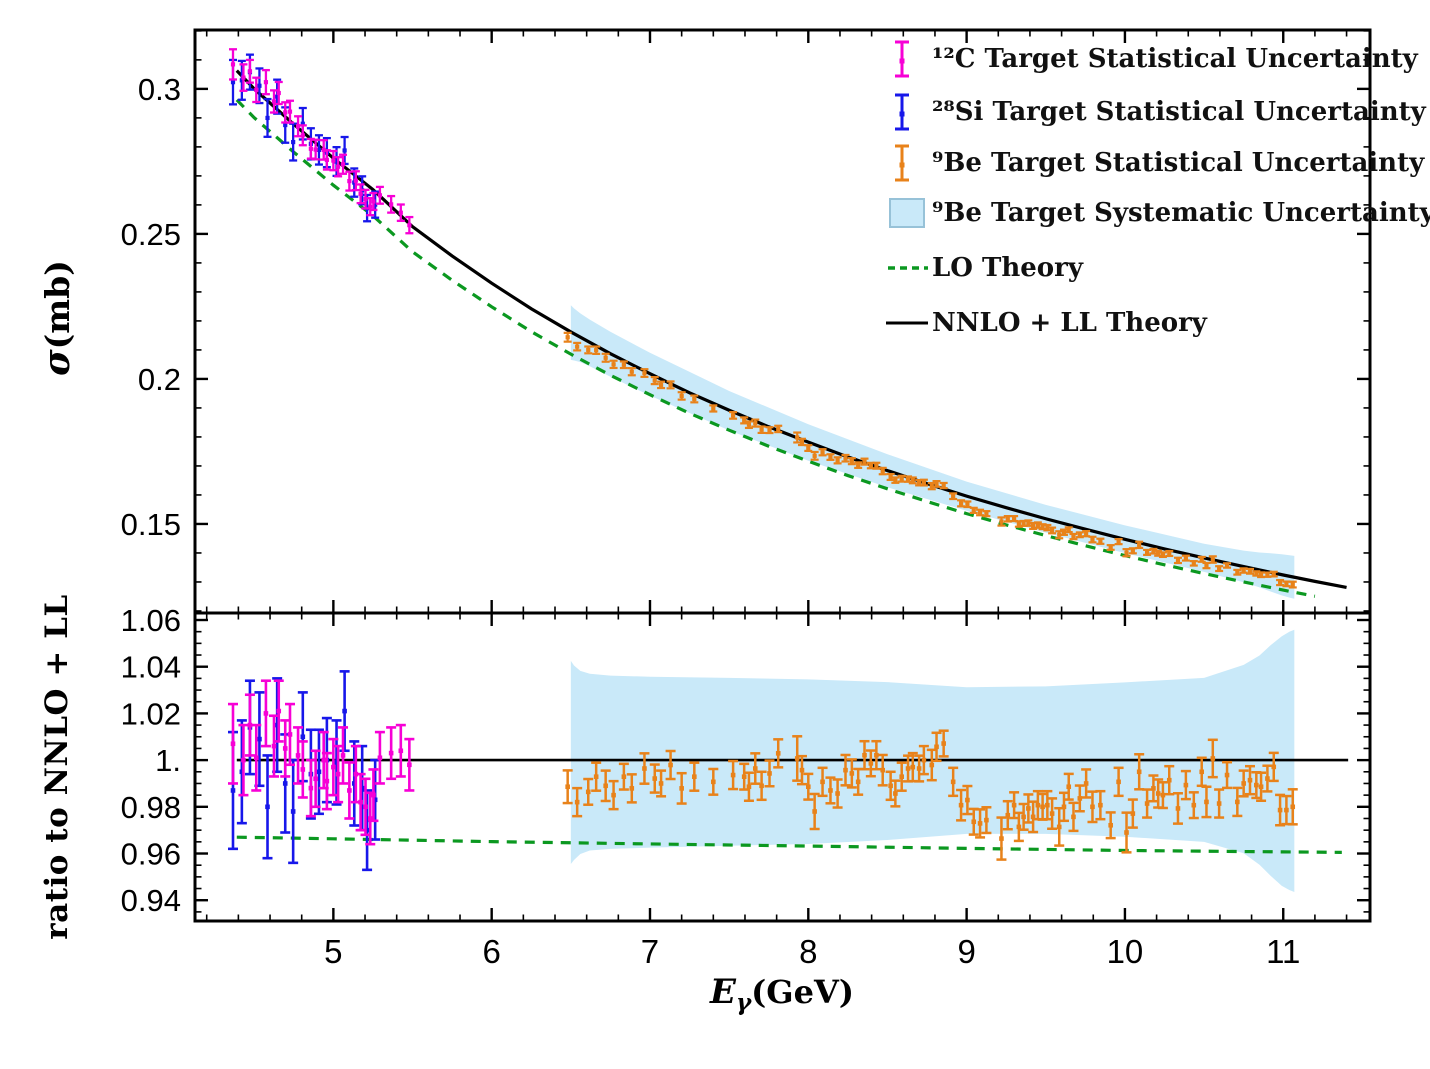 The width and height of the screenshot is (1430, 1069). What do you see at coordinates (743, 1002) in the screenshot?
I see `x-label-subscript: γ` at bounding box center [743, 1002].